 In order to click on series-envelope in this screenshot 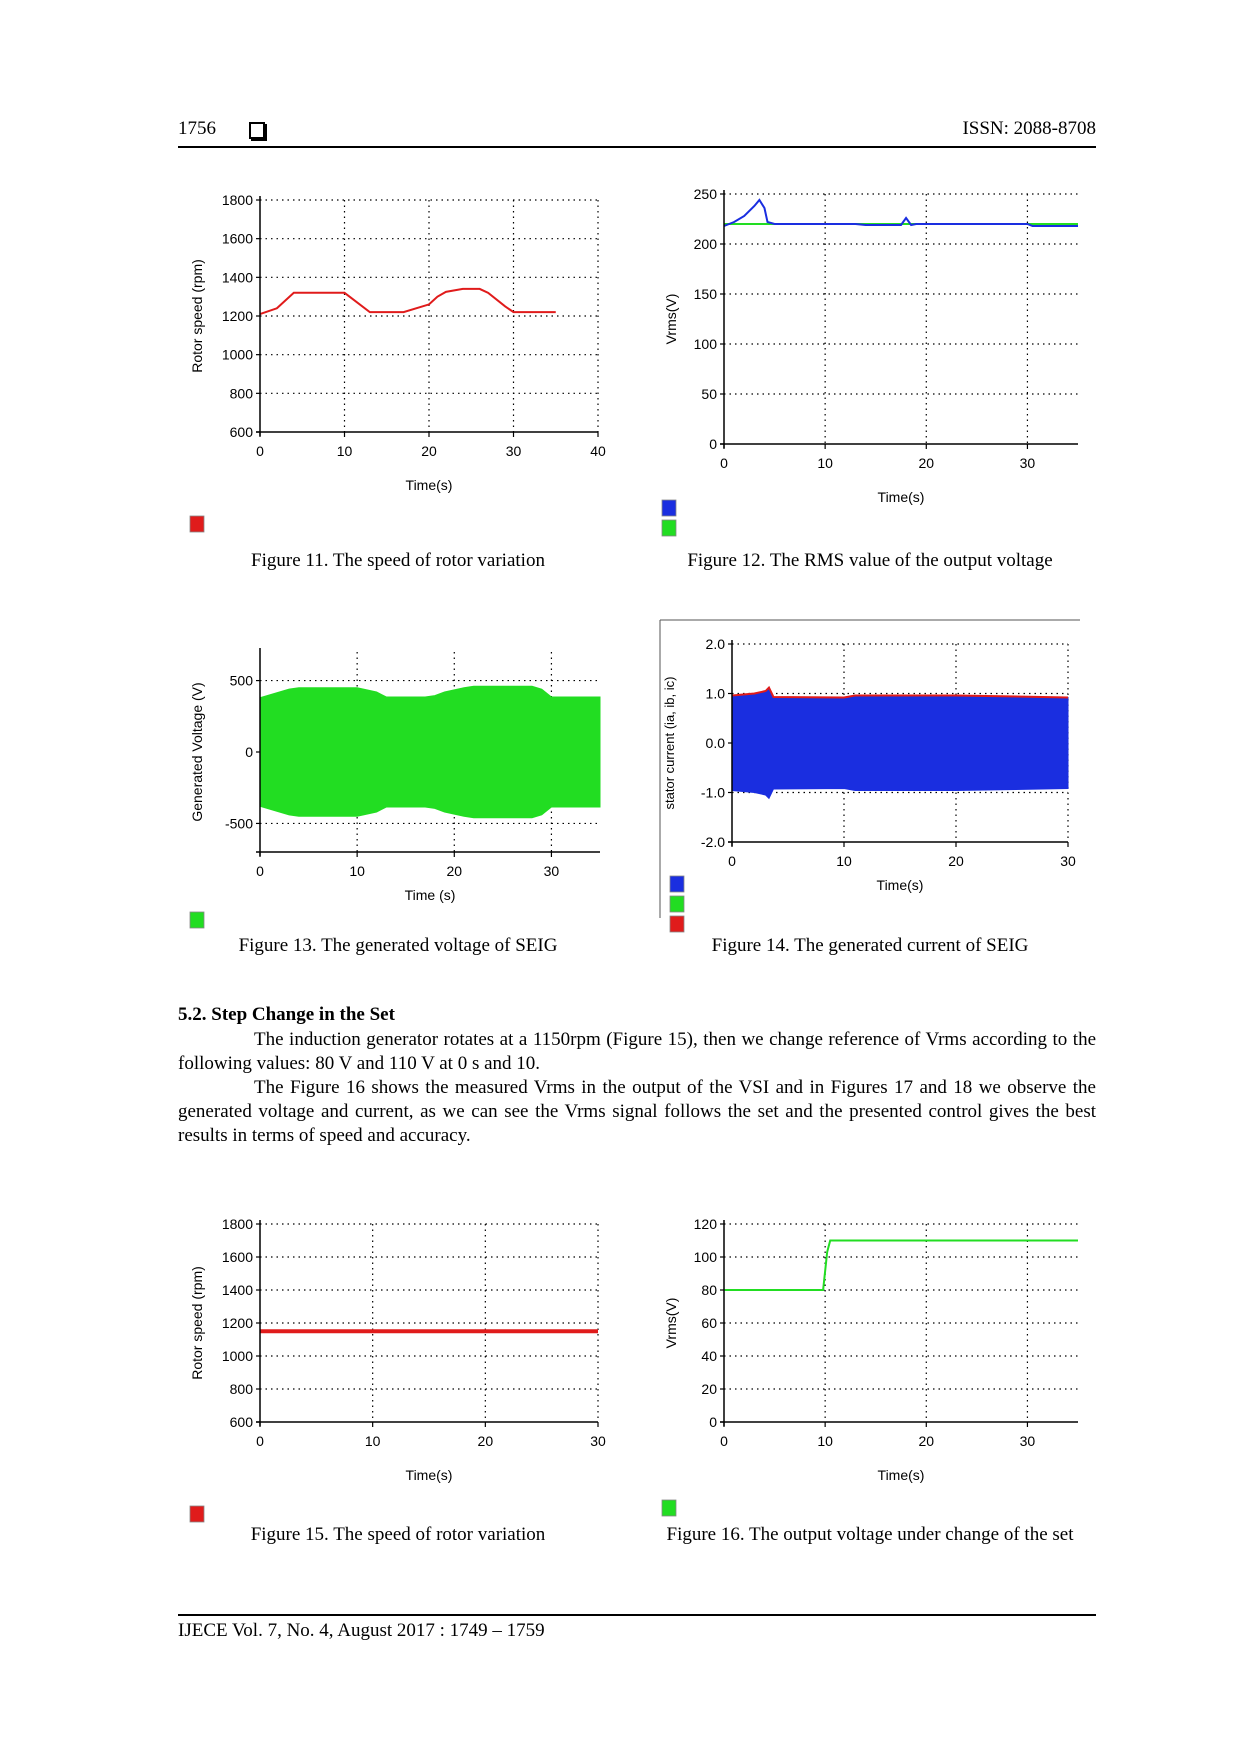, I will do `click(430, 752)`.